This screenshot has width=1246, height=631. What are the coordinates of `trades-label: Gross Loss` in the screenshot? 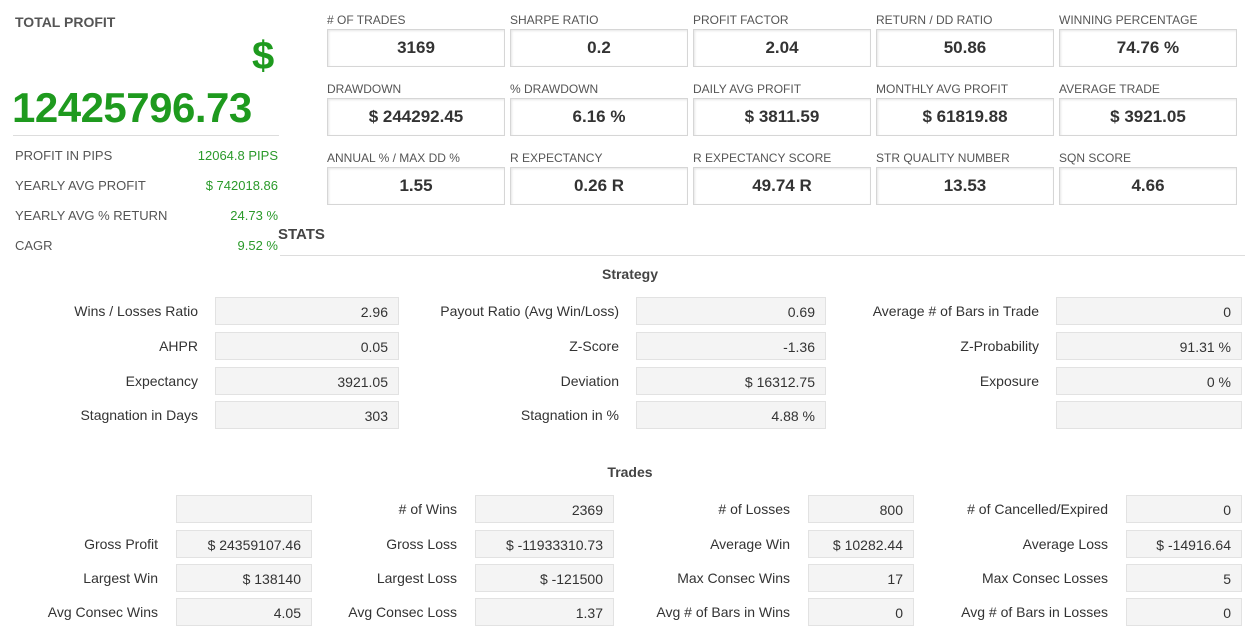 It's located at (421, 544).